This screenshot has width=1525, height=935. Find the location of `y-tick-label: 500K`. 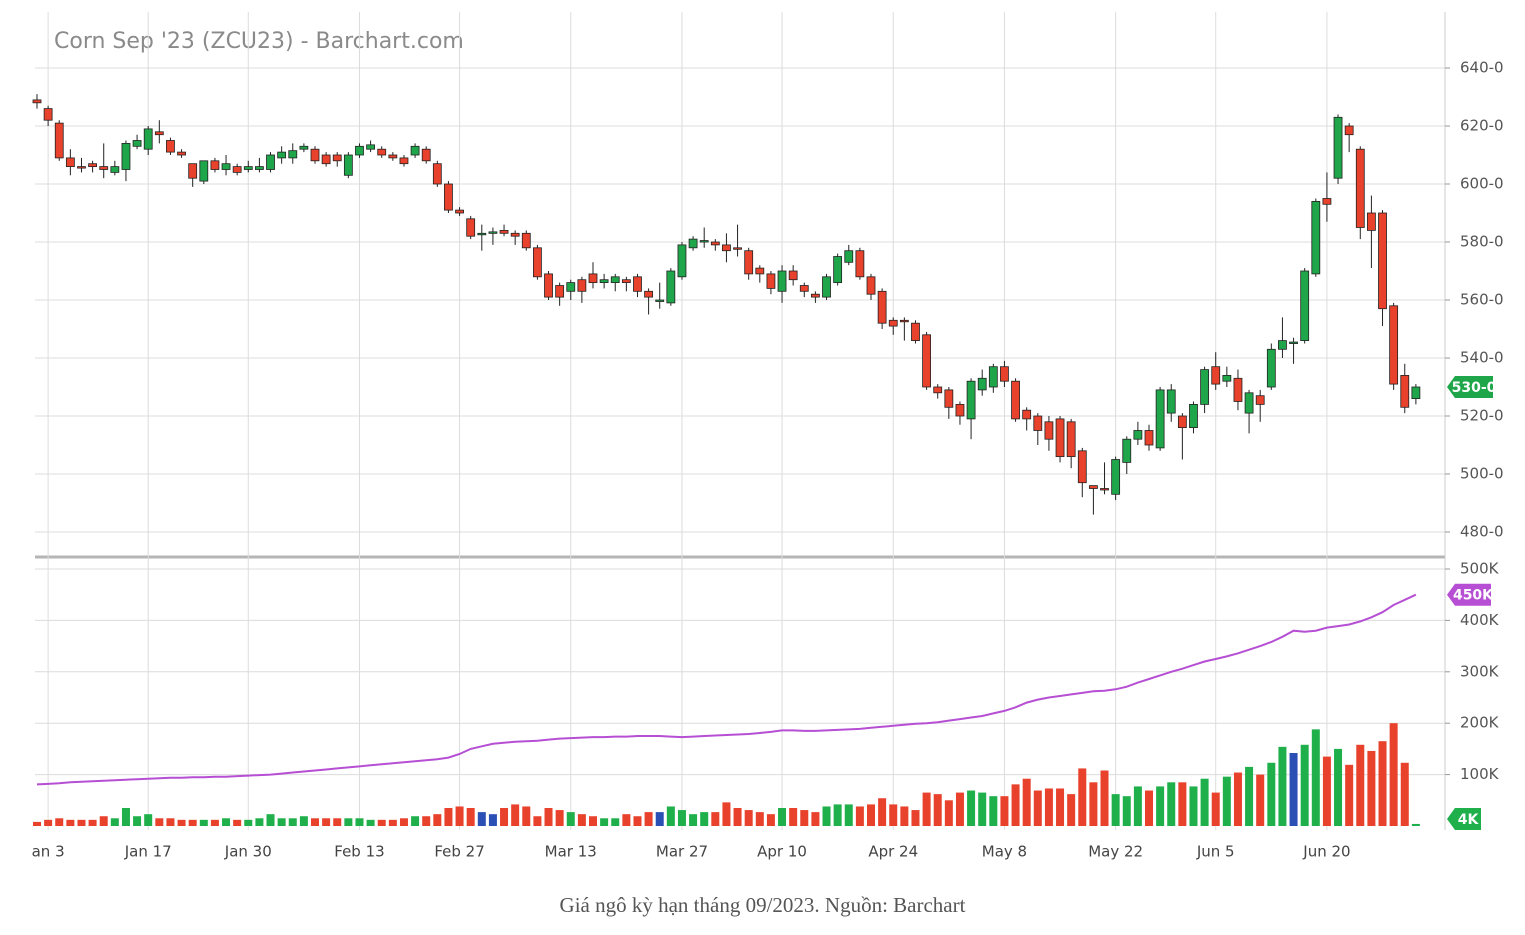

y-tick-label: 500K is located at coordinates (1480, 569).